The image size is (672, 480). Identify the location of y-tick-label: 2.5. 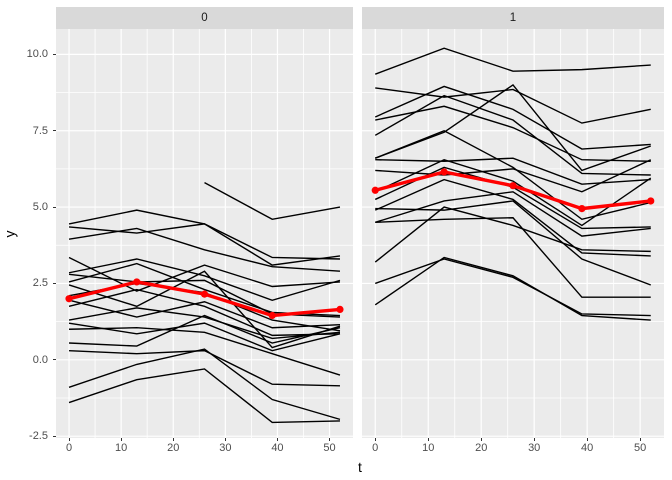
(40, 283).